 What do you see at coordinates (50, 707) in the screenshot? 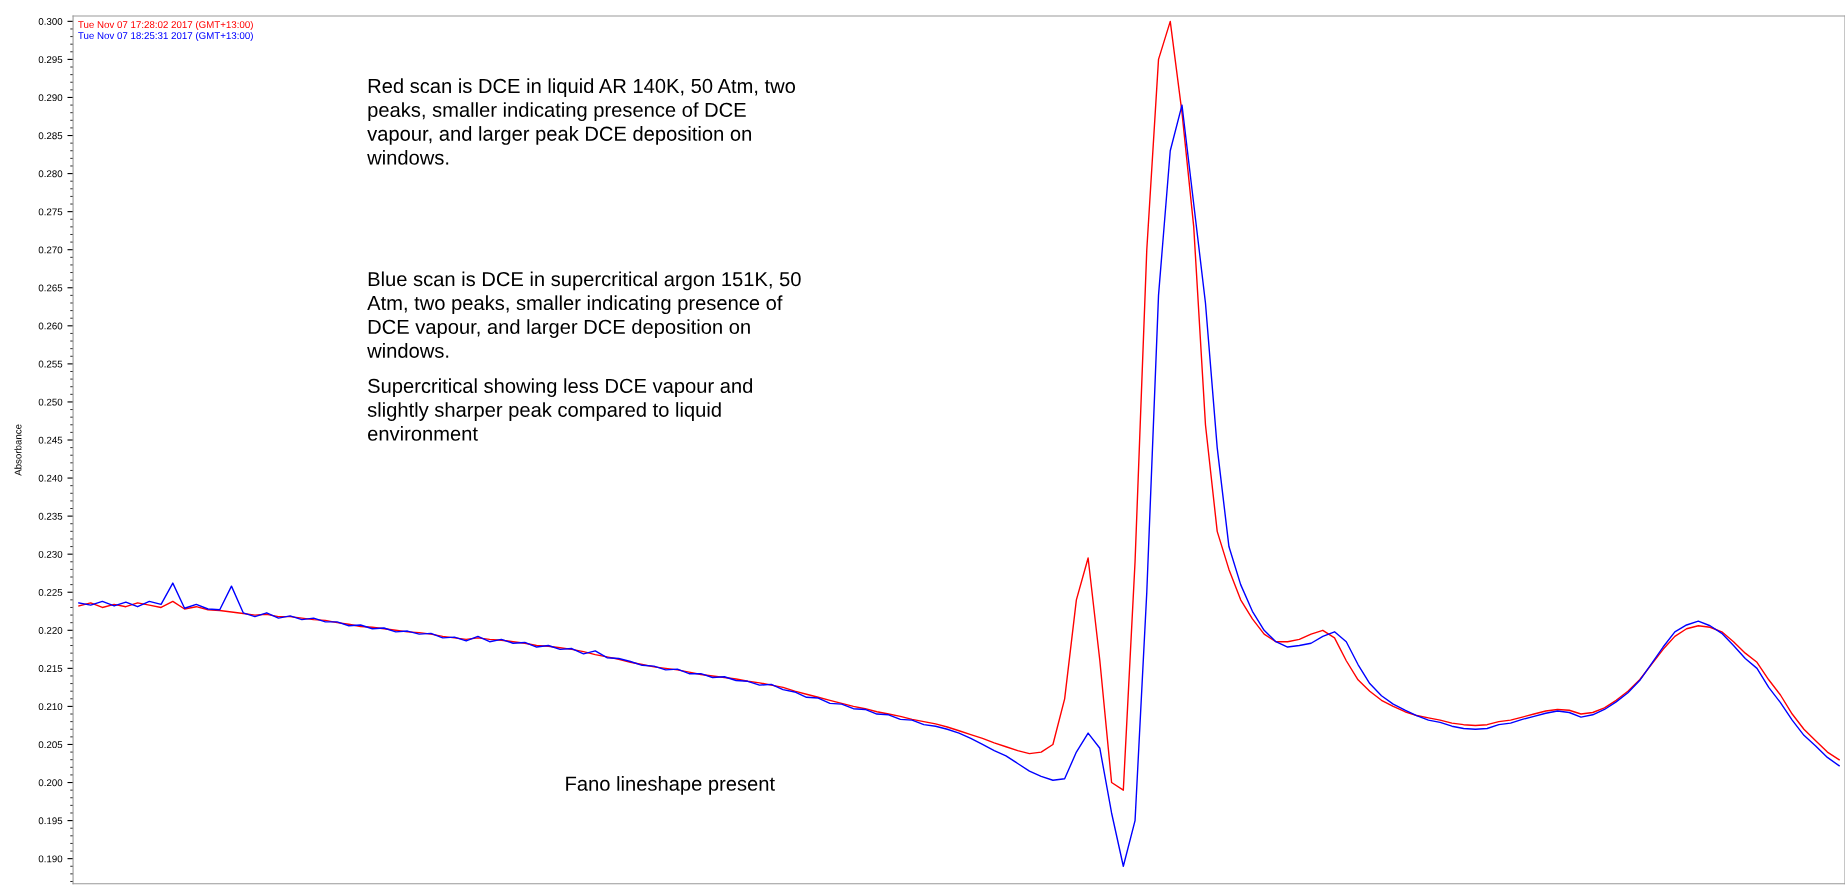
I see `y-tick-label: 0.210` at bounding box center [50, 707].